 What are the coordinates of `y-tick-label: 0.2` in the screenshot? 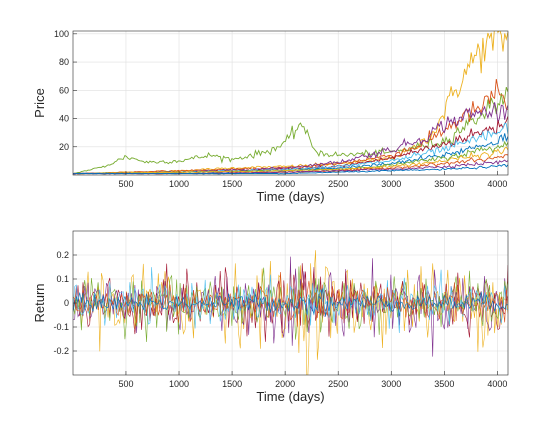 It's located at (62, 255).